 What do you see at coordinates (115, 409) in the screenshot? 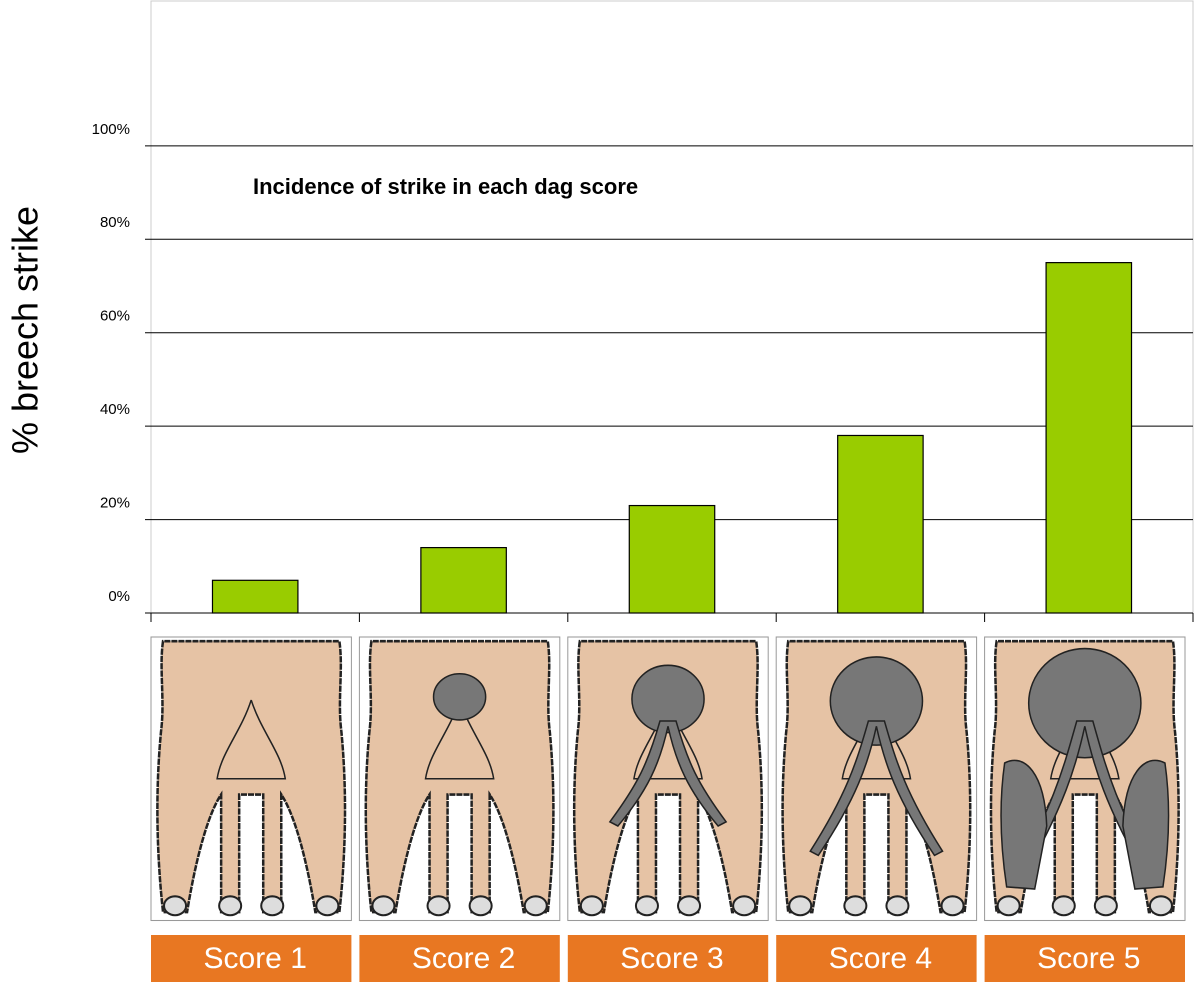
I see `y-tick-label: 40%` at bounding box center [115, 409].